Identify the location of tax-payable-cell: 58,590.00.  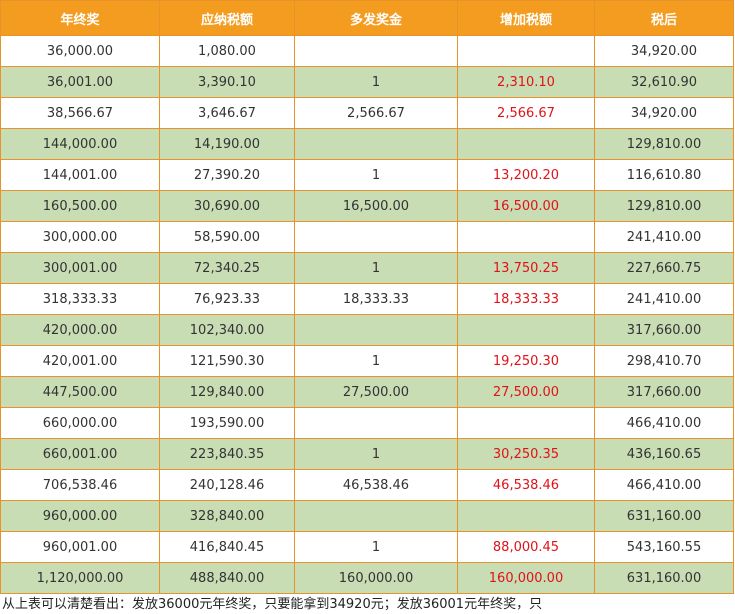
(227, 237).